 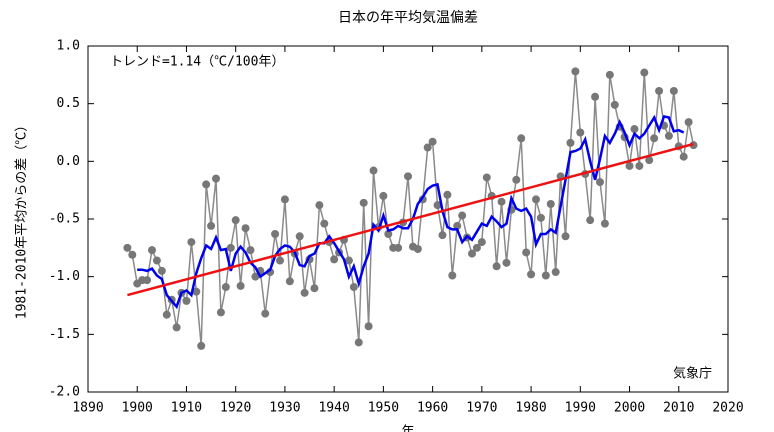 I want to click on x-tick-label: 1930, so click(x=284, y=408).